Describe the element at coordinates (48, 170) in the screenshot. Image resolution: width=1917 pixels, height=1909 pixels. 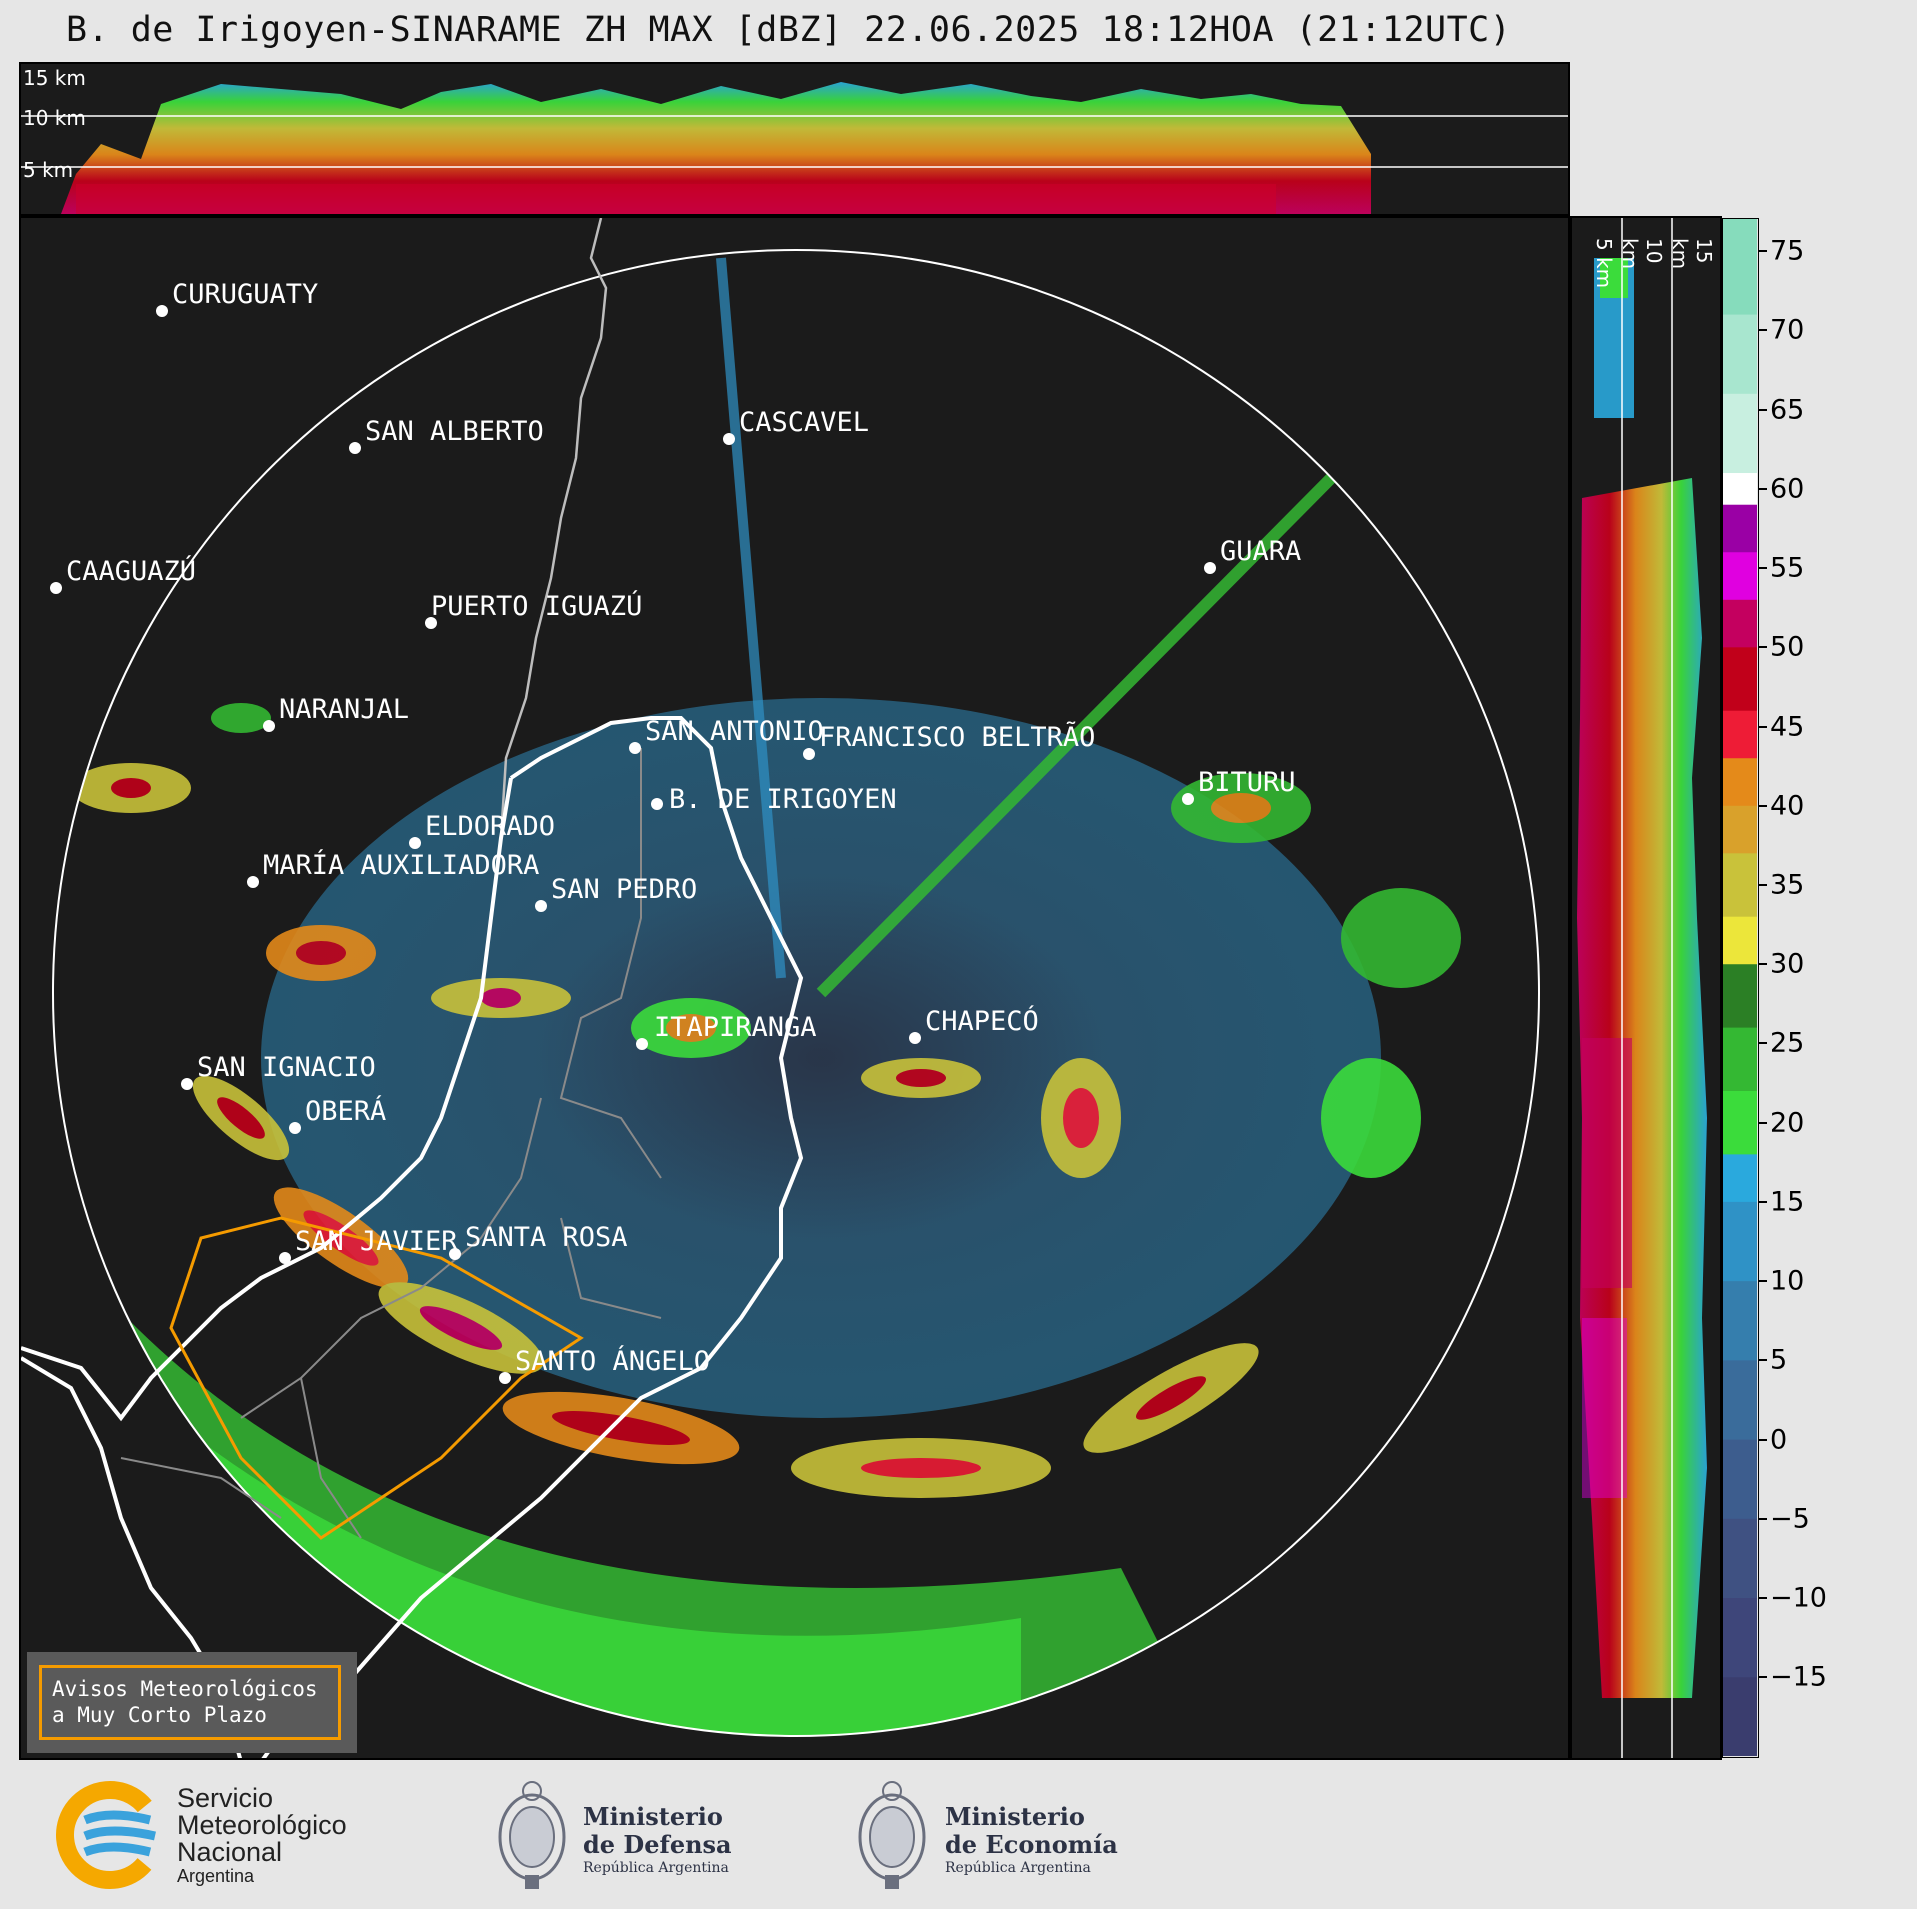
I see `top-alt-5km: 5 km` at that location.